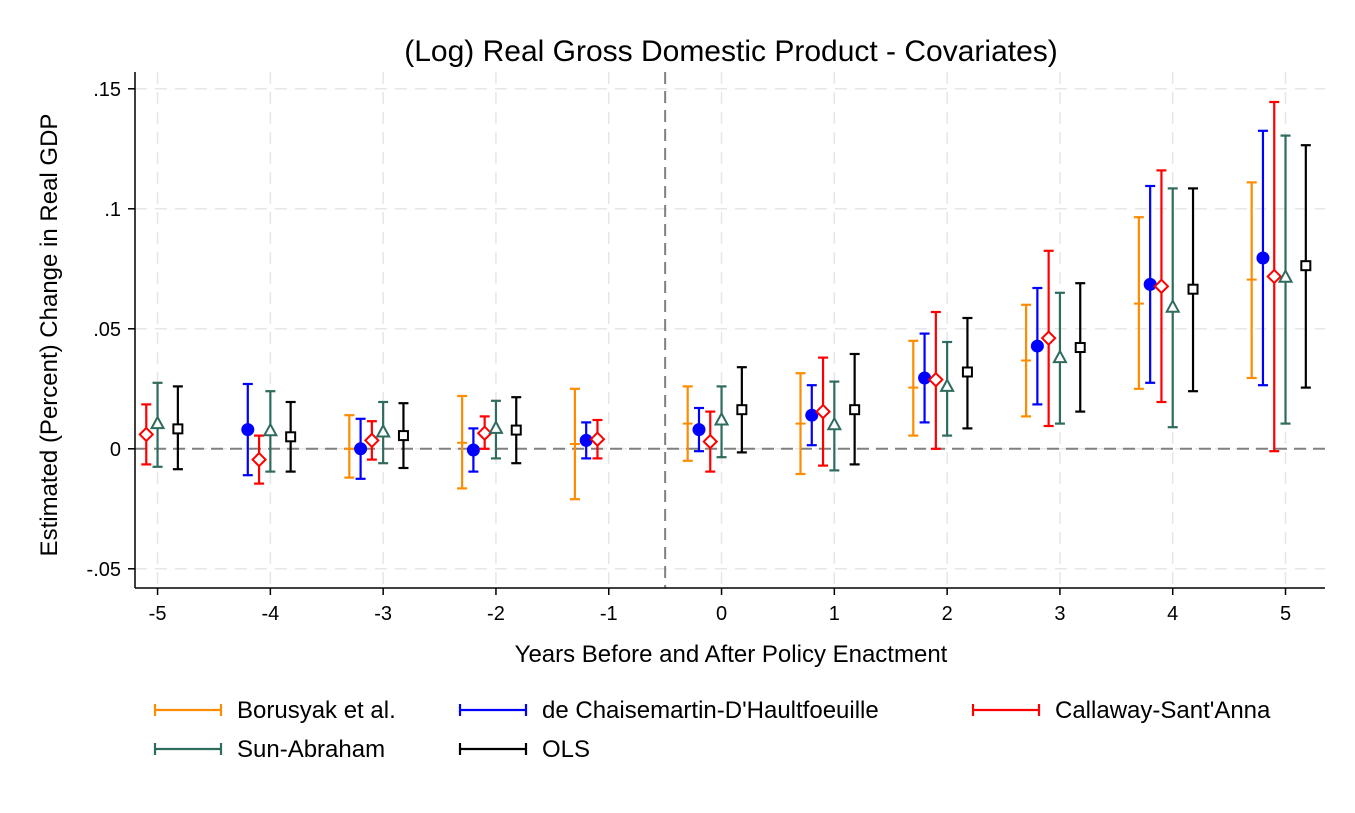 The image size is (1355, 813). I want to click on x-tick-label: -2, so click(496, 614).